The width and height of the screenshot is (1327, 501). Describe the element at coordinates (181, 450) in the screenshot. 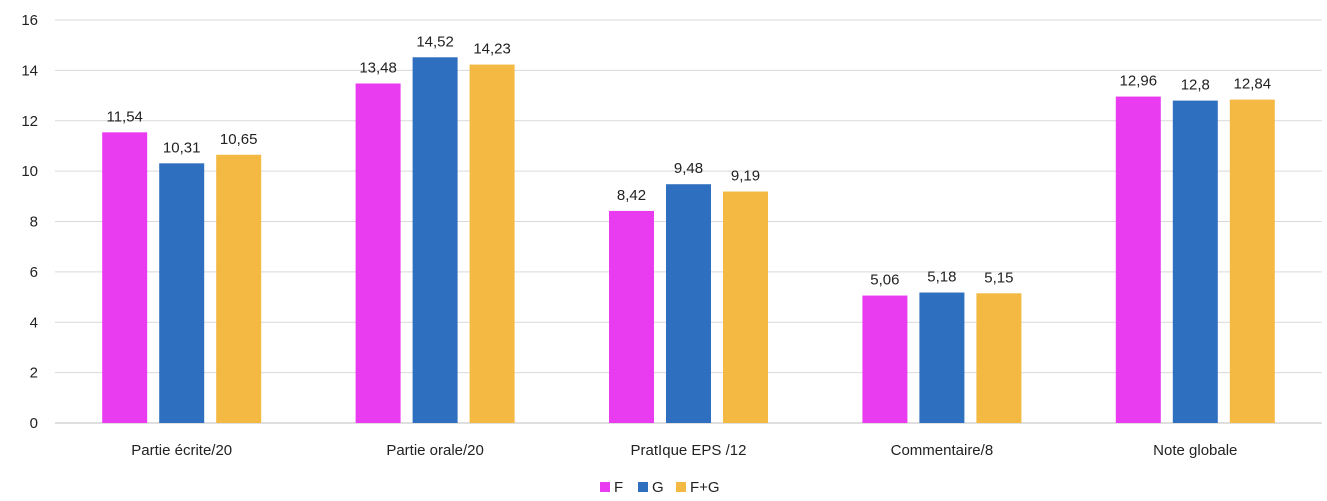

I see `x-category-label: Partie écrite/20` at that location.